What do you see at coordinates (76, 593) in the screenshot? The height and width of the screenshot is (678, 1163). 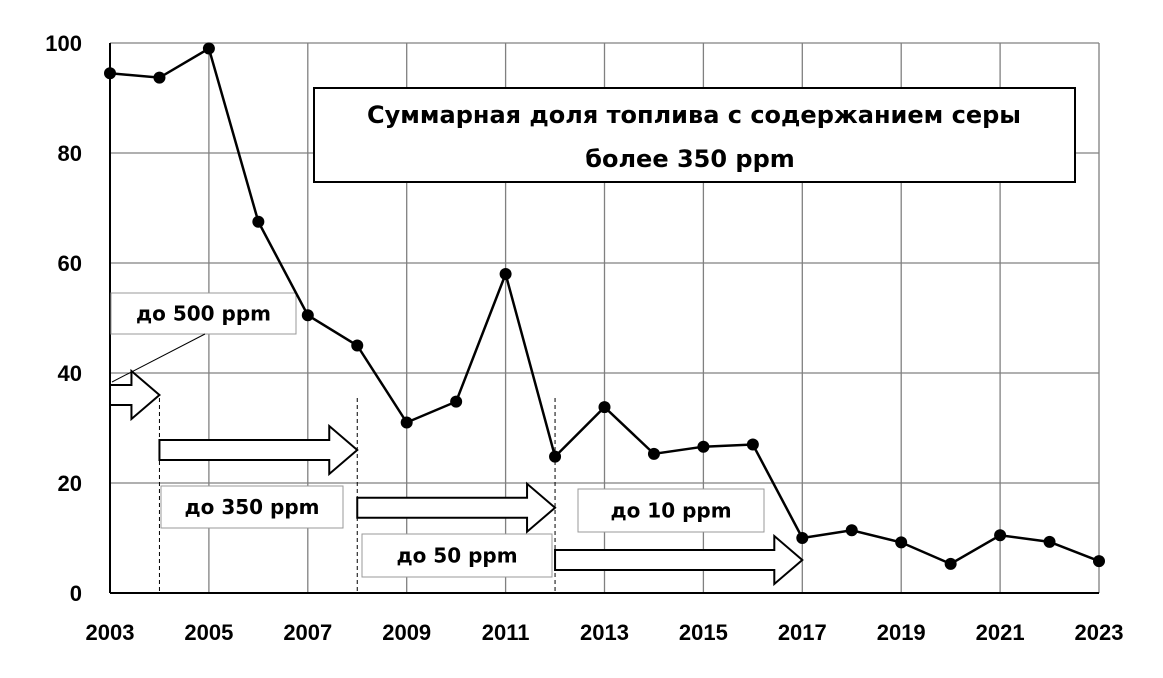 I see `y-tick-label: 0` at bounding box center [76, 593].